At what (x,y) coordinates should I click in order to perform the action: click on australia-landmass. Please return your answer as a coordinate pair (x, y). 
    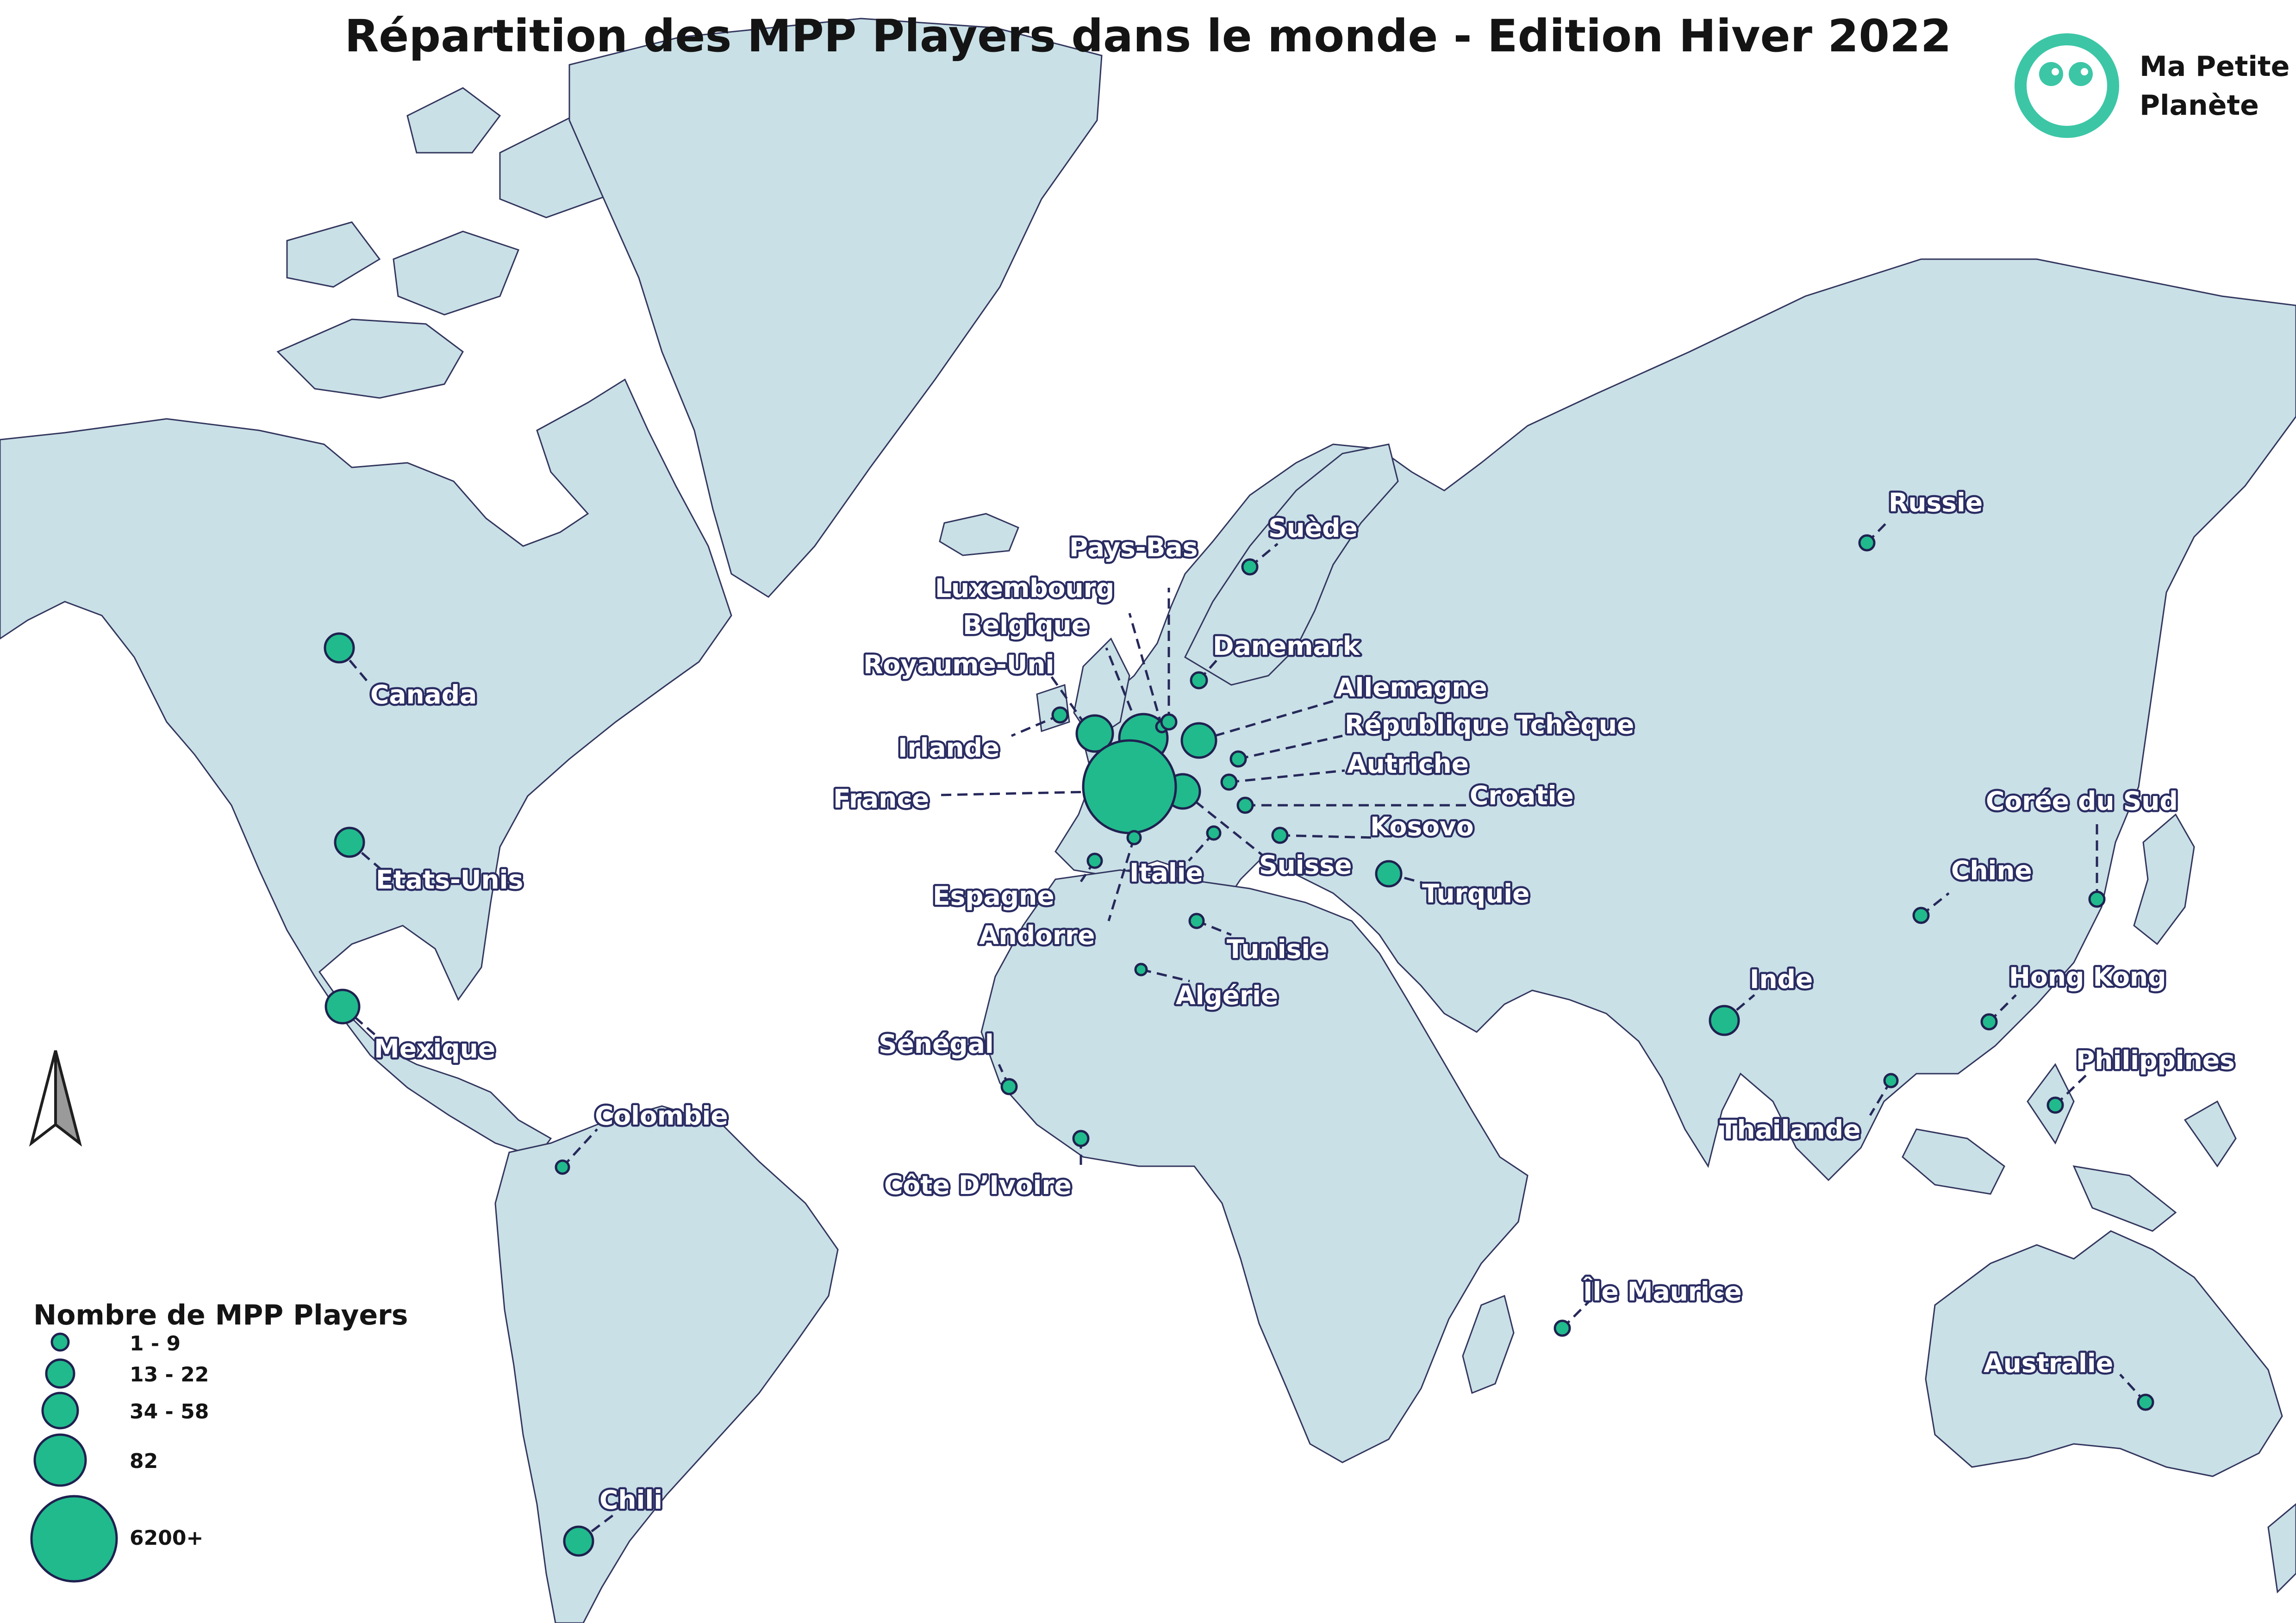
    Looking at the image, I should click on (2104, 1353).